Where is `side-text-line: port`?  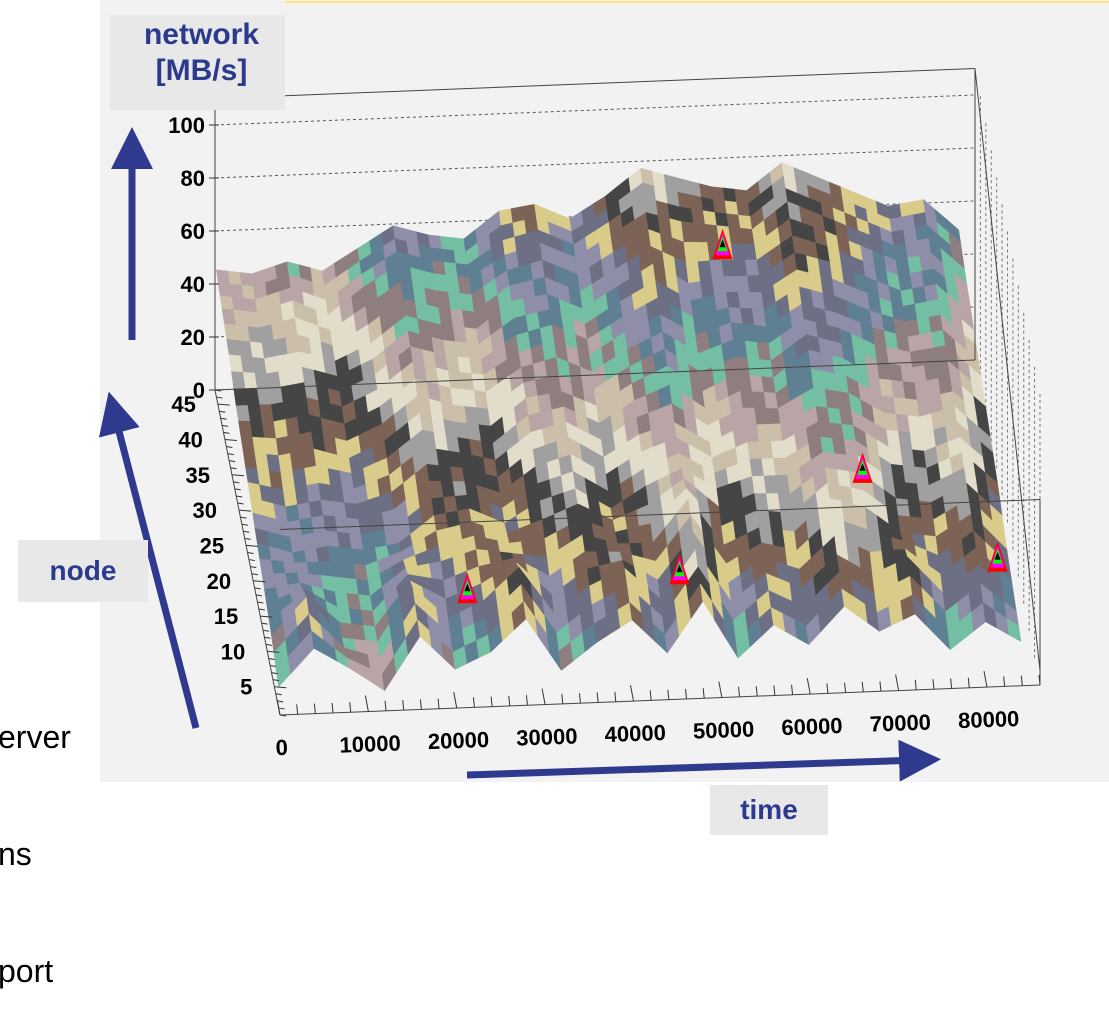 side-text-line: port is located at coordinates (27, 971).